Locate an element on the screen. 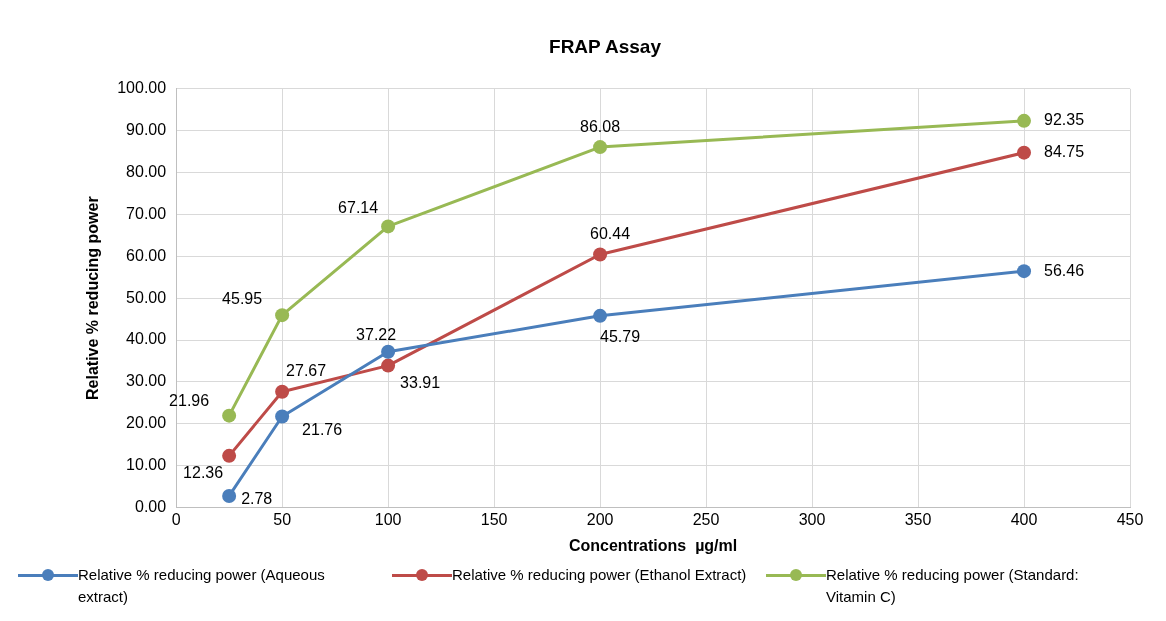 This screenshot has height=621, width=1166. legend-label: Relative % reducing power (Ethanol Extract) is located at coordinates (600, 575).